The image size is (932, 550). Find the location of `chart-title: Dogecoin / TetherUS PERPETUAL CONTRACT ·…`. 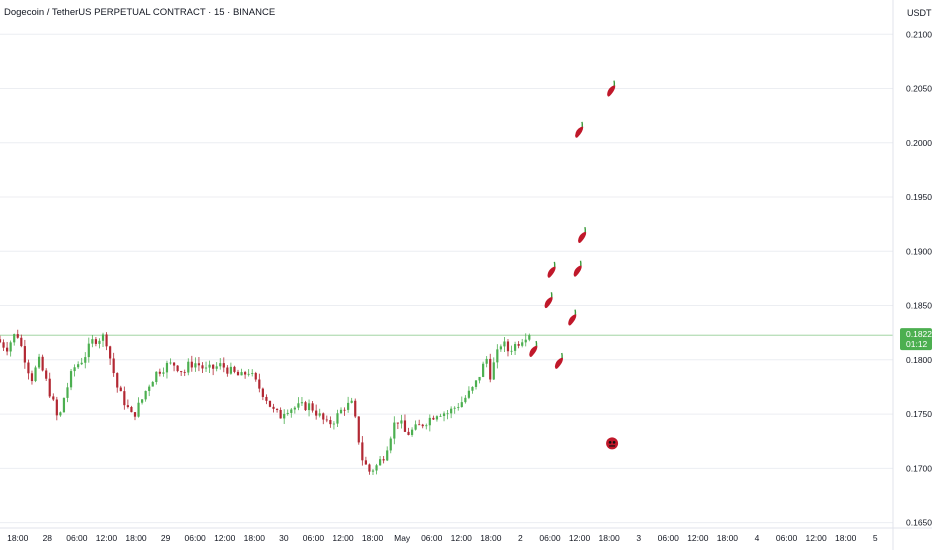

chart-title: Dogecoin / TetherUS PERPETUAL CONTRACT ·… is located at coordinates (140, 12).